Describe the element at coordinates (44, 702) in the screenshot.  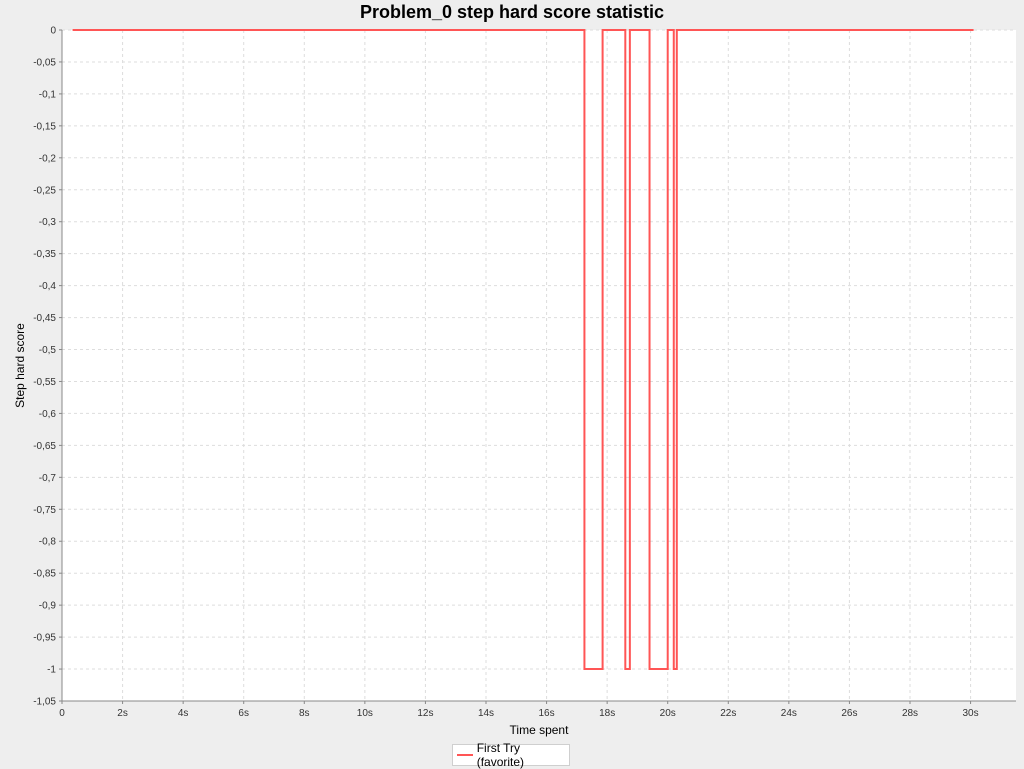
I see `y-tick-label: -1,05` at that location.